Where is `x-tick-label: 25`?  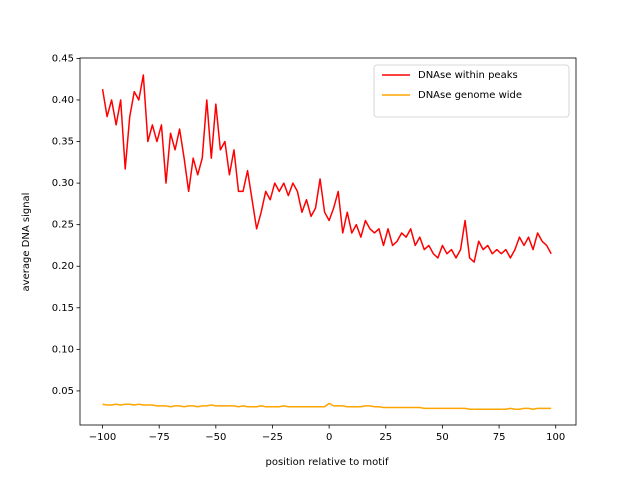
x-tick-label: 25 is located at coordinates (385, 437).